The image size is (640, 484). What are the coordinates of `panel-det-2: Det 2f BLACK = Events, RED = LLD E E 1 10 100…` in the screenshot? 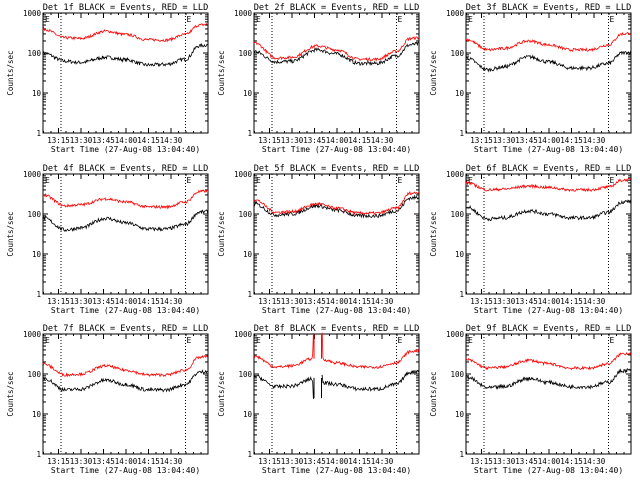 It's located at (318, 78).